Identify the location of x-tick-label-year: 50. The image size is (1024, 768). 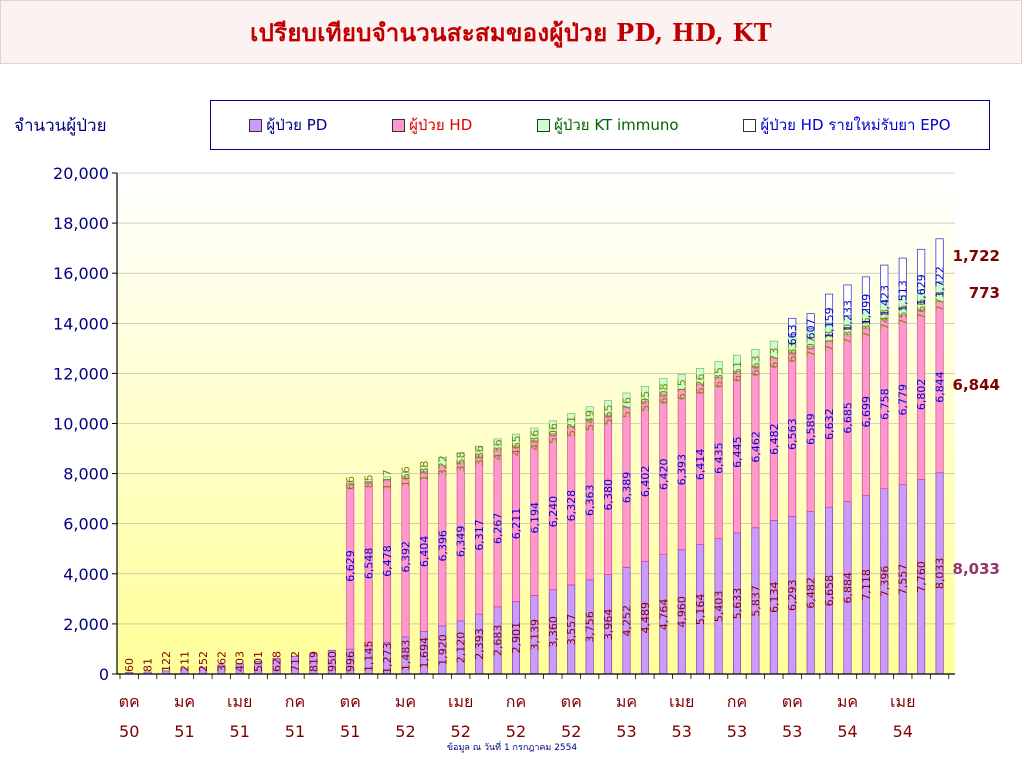
(129, 731).